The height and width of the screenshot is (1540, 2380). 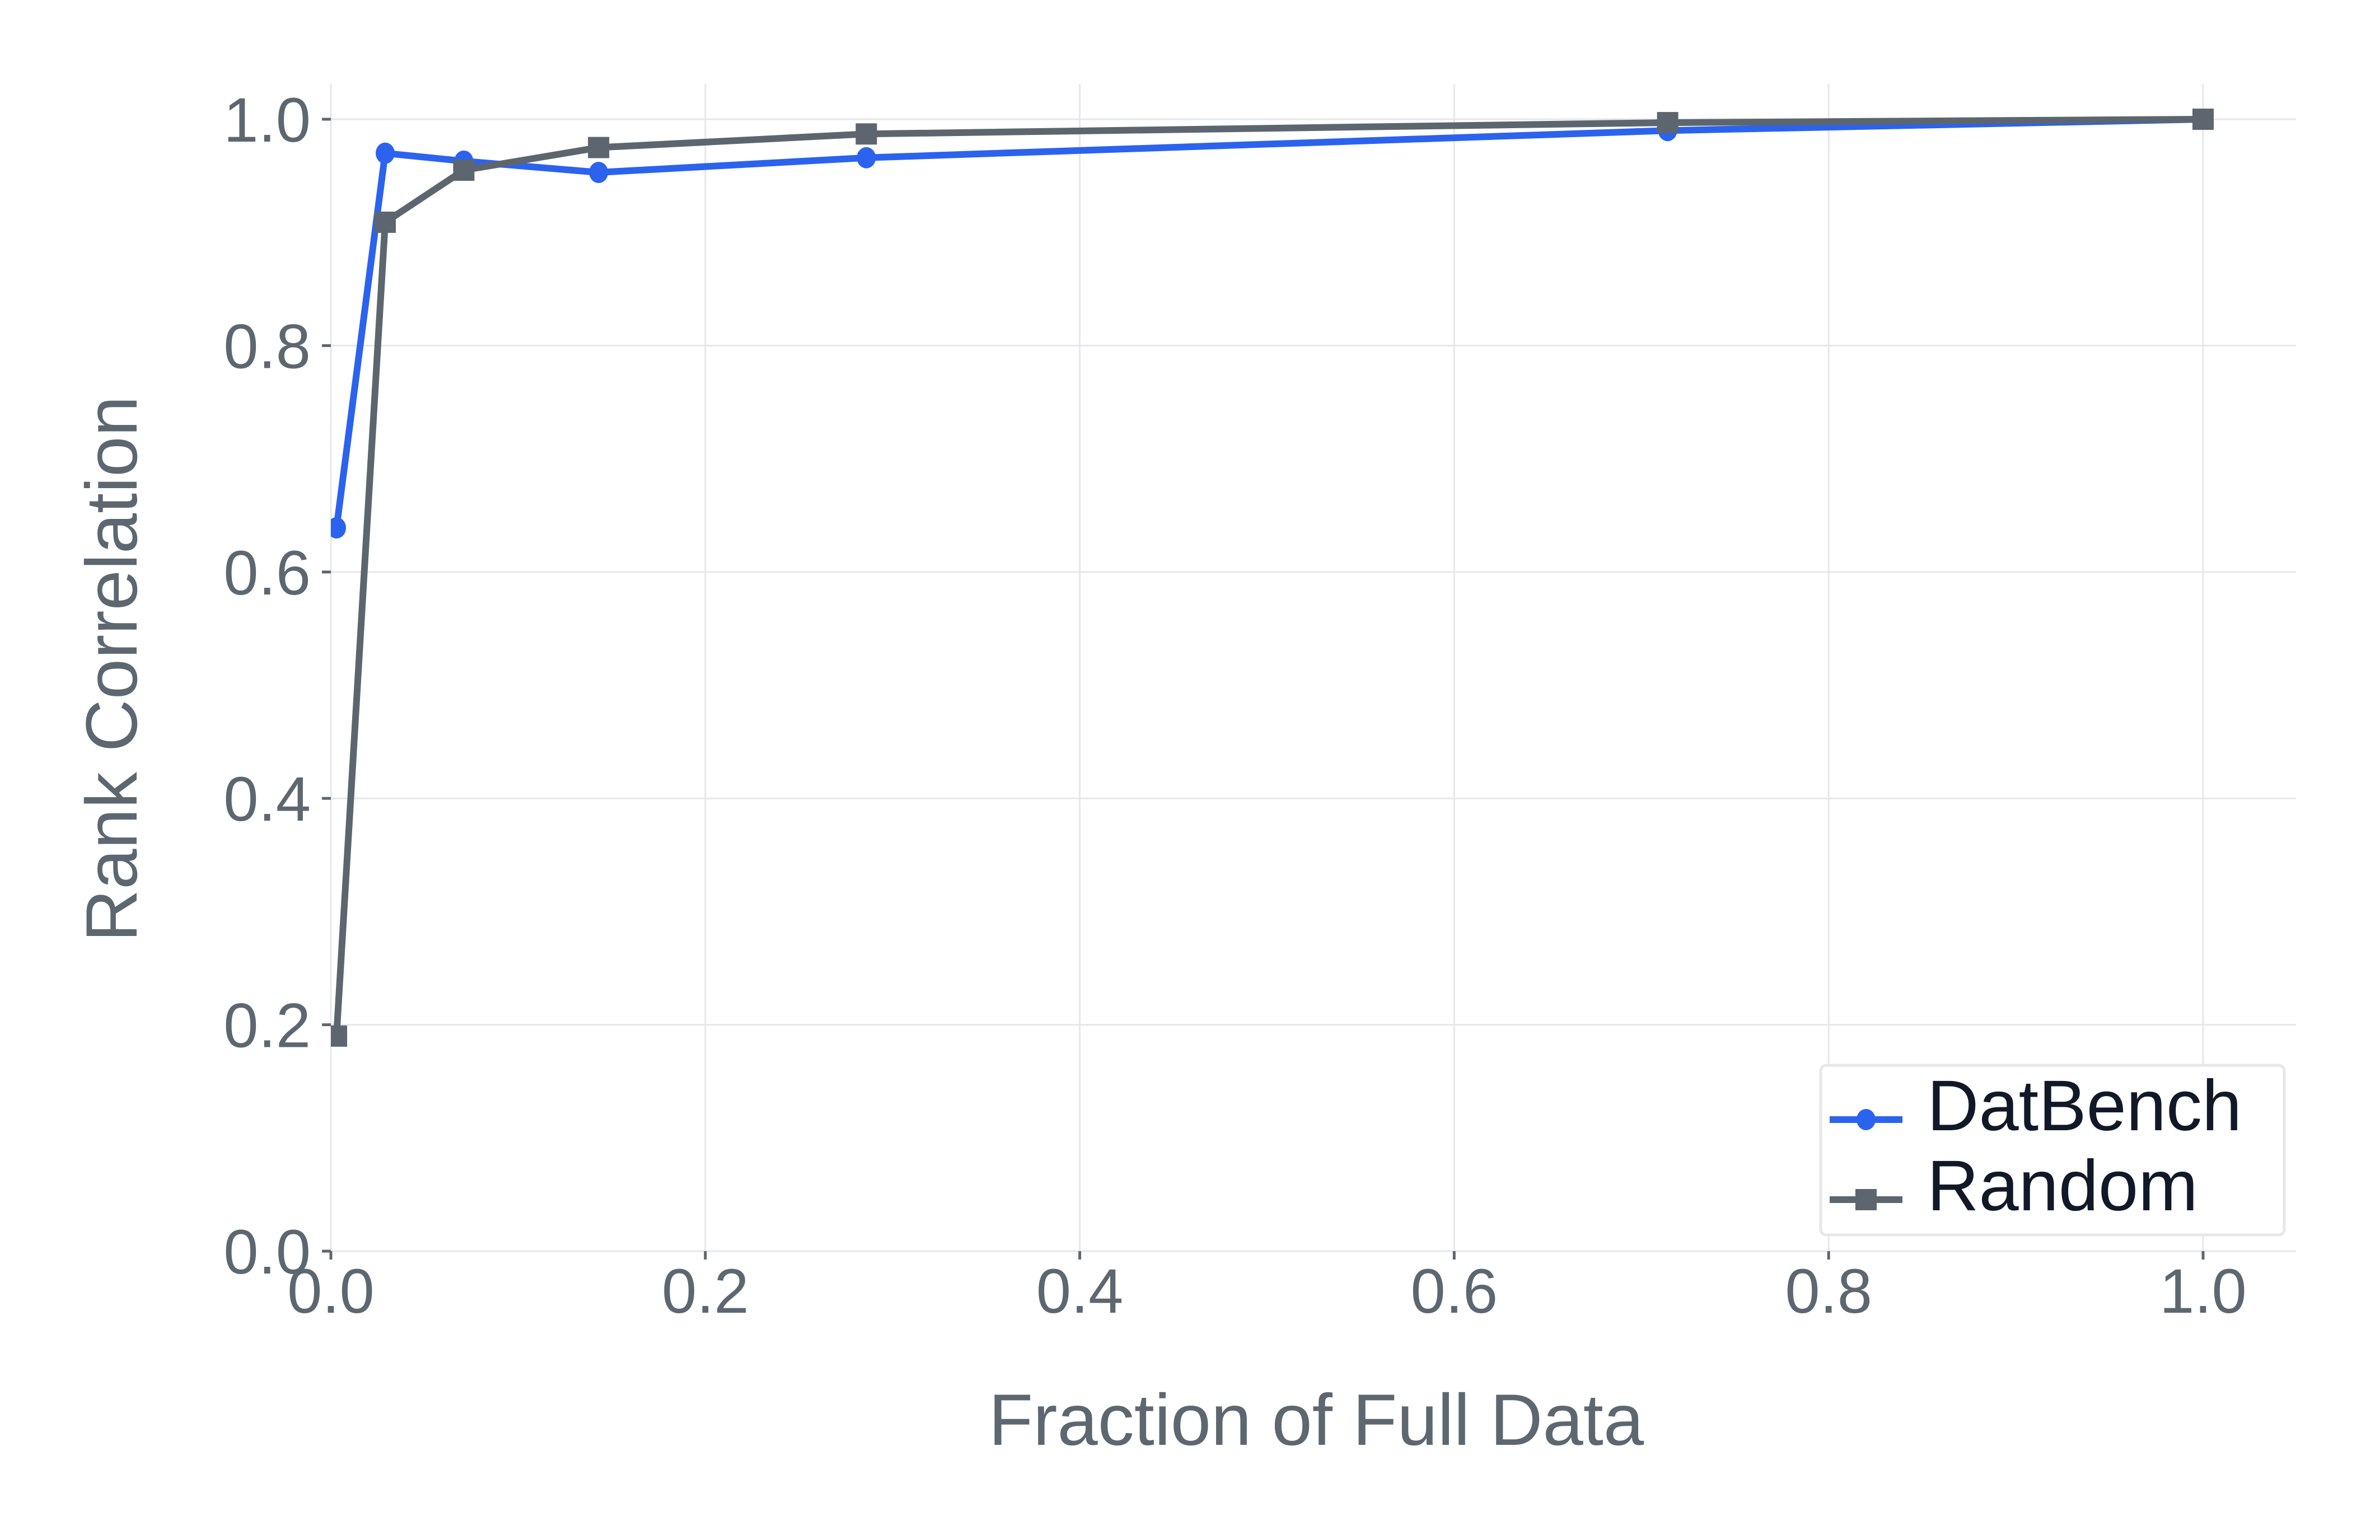 I want to click on legend-box, so click(x=2052, y=1150).